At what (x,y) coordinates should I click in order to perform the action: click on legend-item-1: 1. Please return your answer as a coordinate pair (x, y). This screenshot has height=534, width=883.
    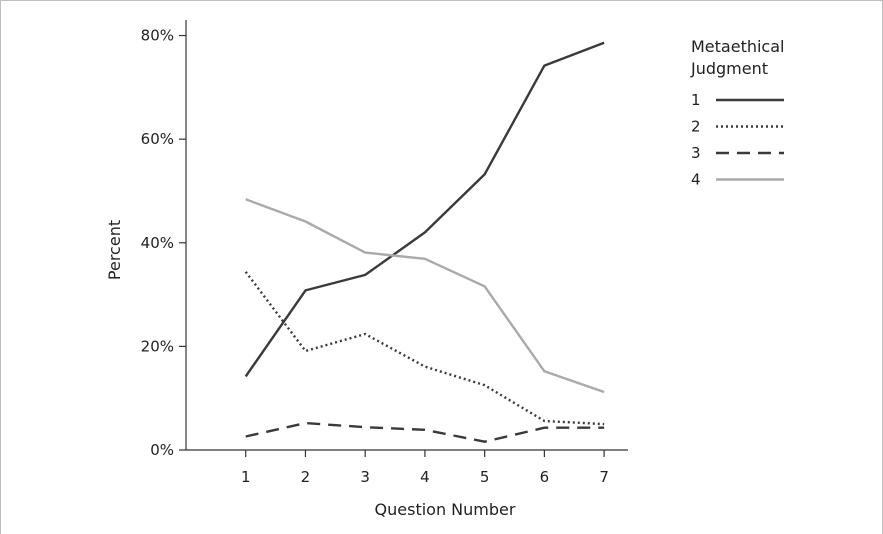
    Looking at the image, I should click on (737, 100).